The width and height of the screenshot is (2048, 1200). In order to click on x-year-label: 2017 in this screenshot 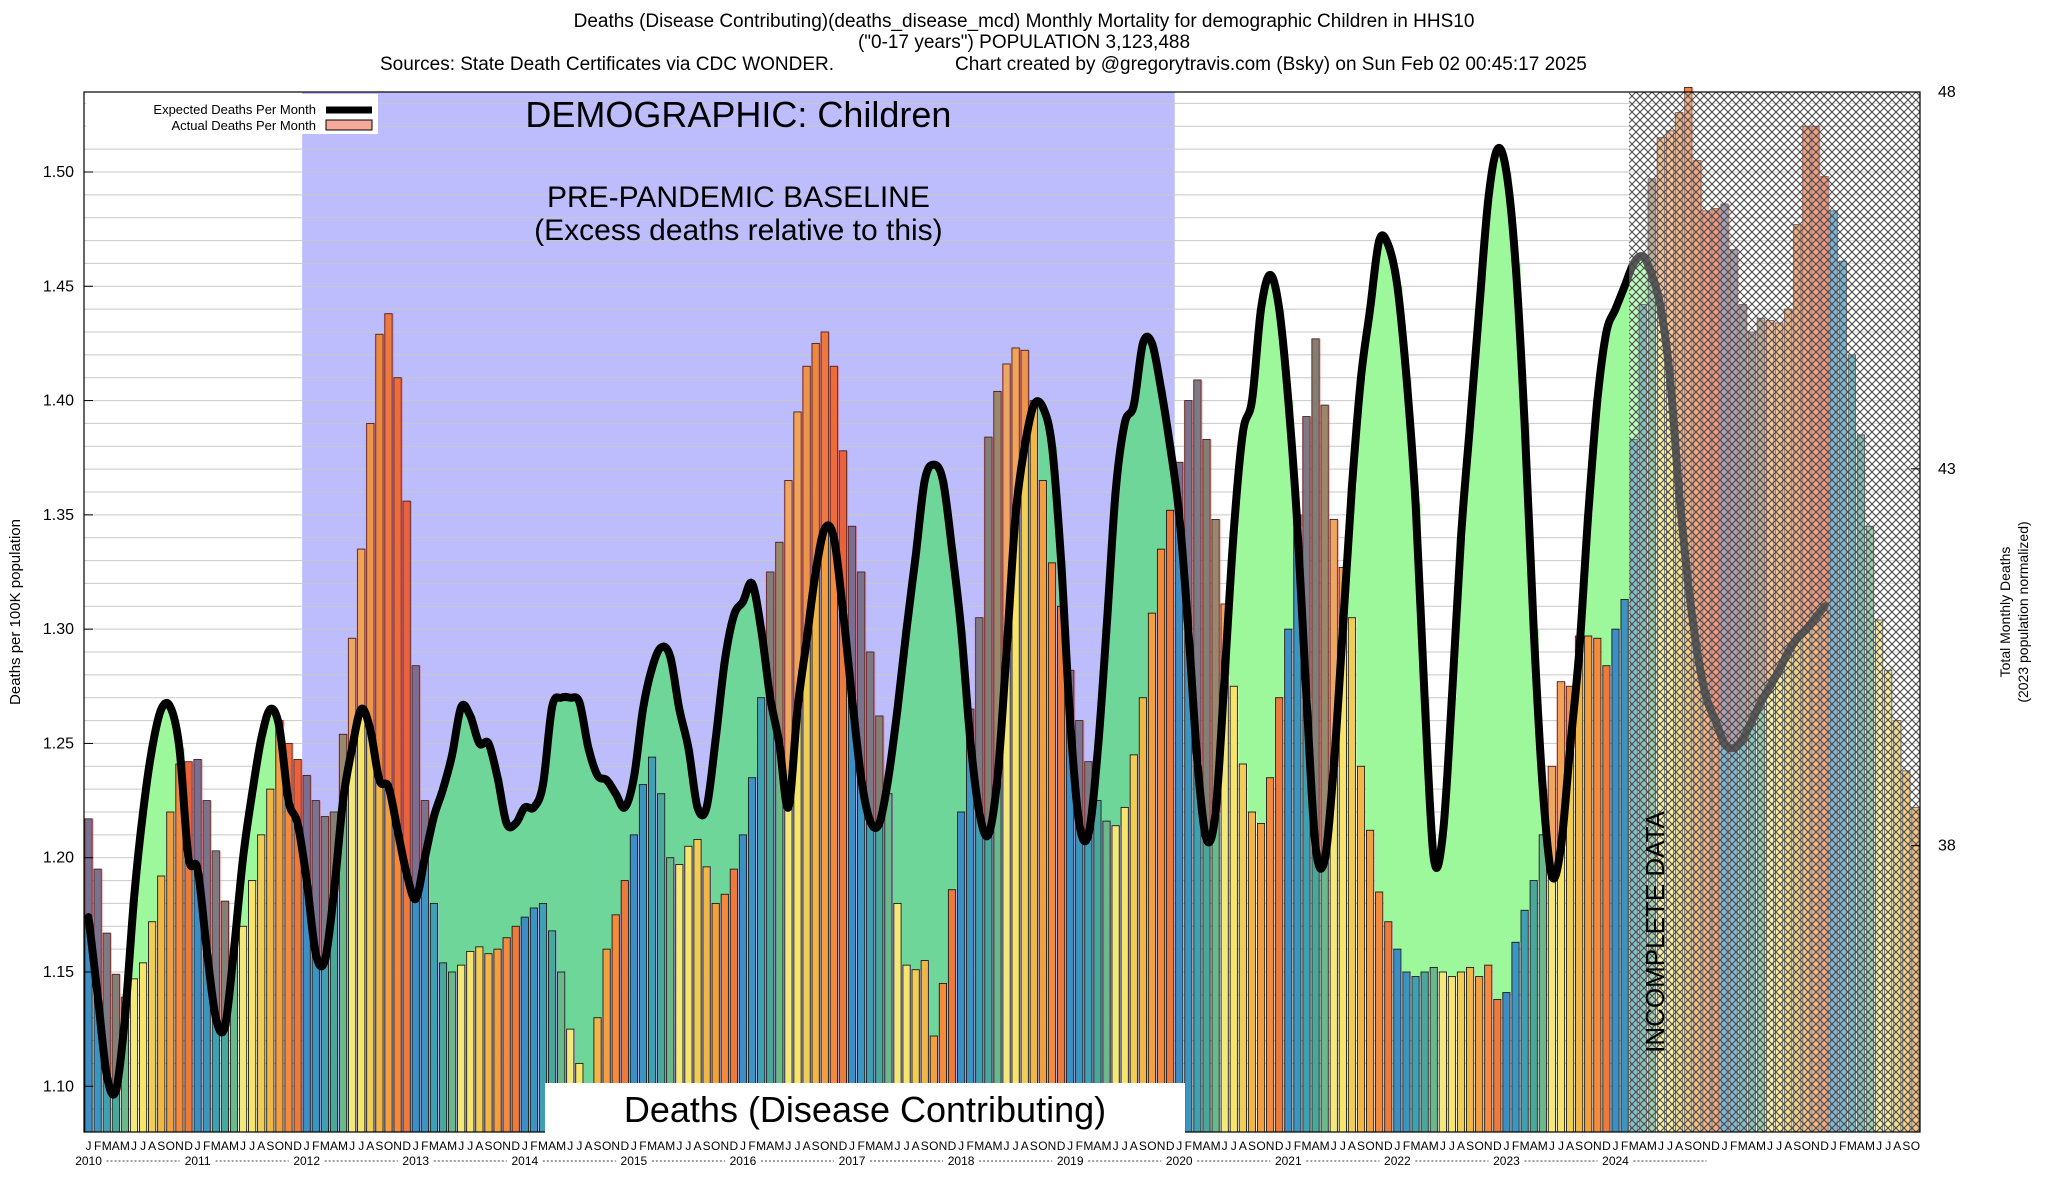, I will do `click(852, 1161)`.